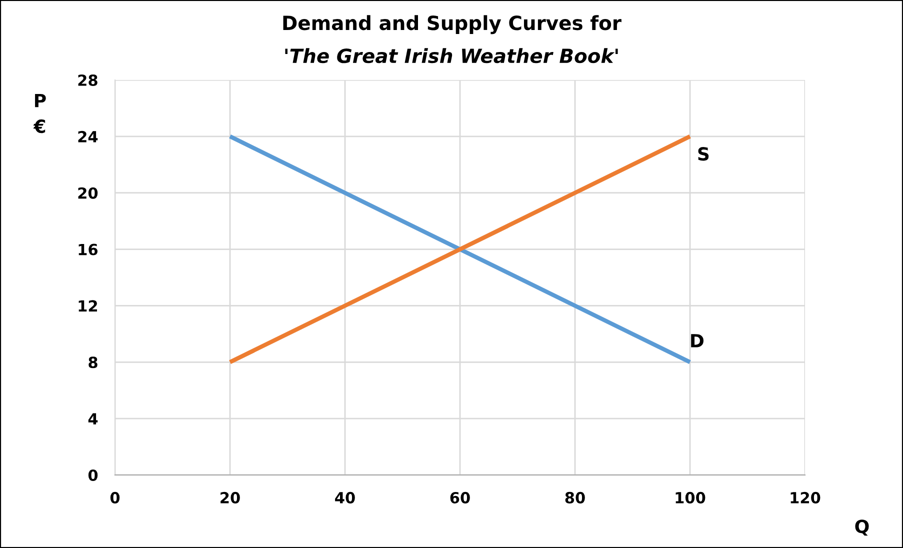 The height and width of the screenshot is (548, 903). I want to click on x-axis-title: Q, so click(862, 528).